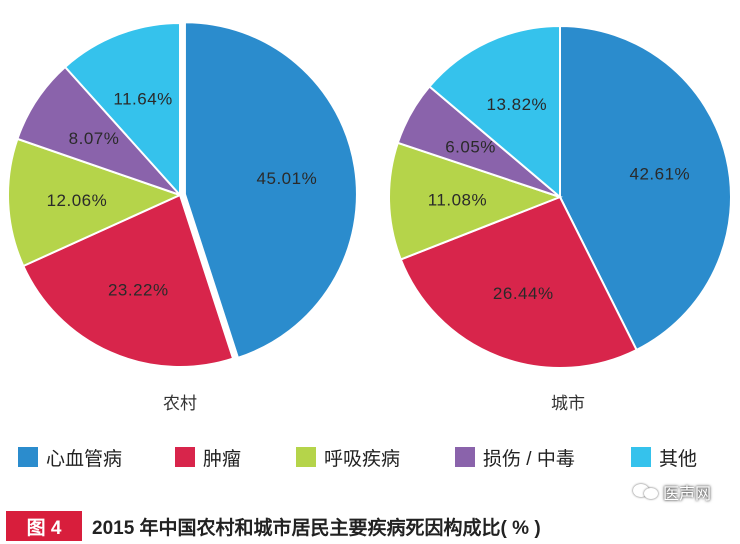 The width and height of the screenshot is (740, 544). What do you see at coordinates (568, 403) in the screenshot?
I see `pie-title-urban: 城市` at bounding box center [568, 403].